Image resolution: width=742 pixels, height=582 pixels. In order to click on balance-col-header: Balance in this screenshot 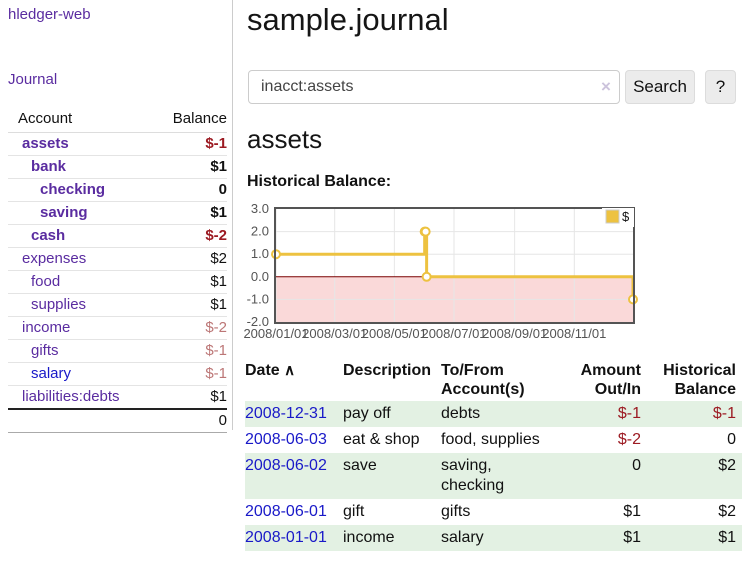, I will do `click(191, 119)`.